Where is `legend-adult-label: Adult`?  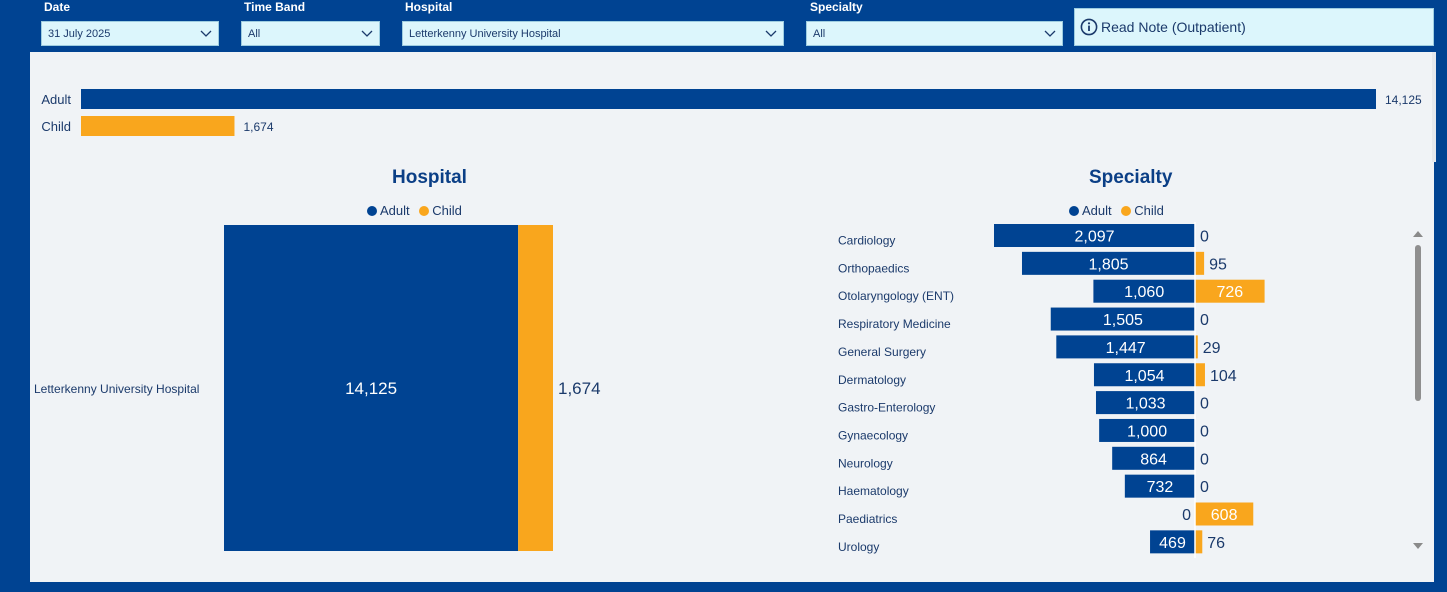 legend-adult-label: Adult is located at coordinates (395, 210).